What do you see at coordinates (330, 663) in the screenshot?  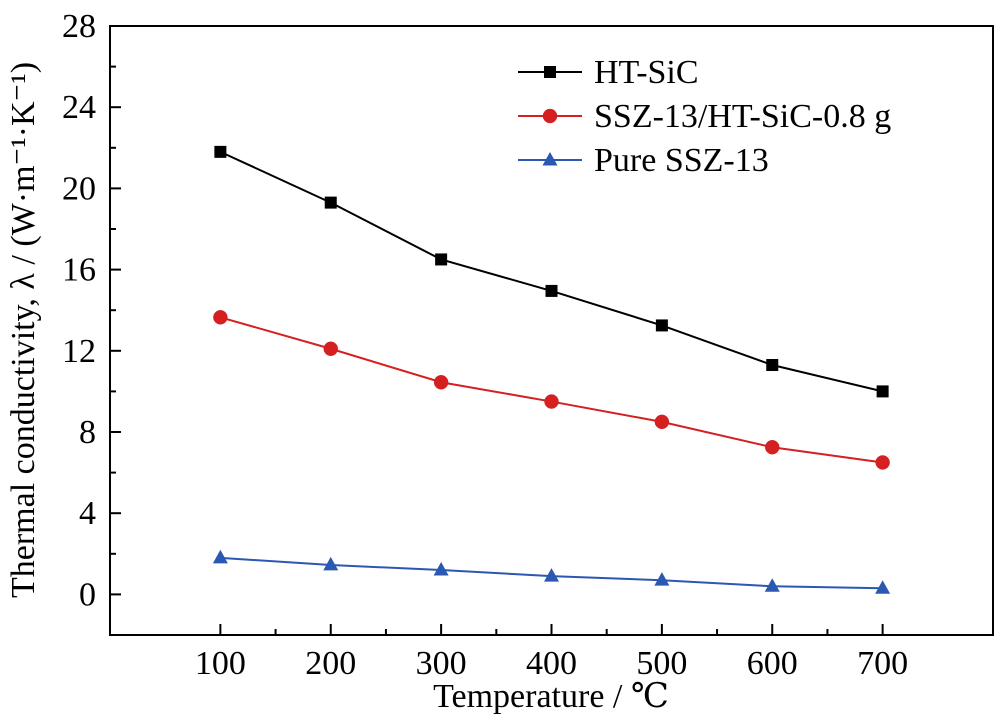 I see `x-tick-label: 200` at bounding box center [330, 663].